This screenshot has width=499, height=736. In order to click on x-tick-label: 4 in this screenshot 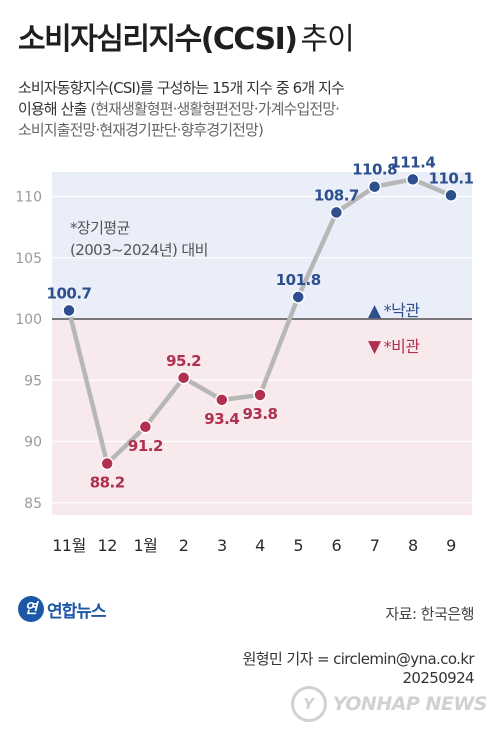, I will do `click(260, 545)`.